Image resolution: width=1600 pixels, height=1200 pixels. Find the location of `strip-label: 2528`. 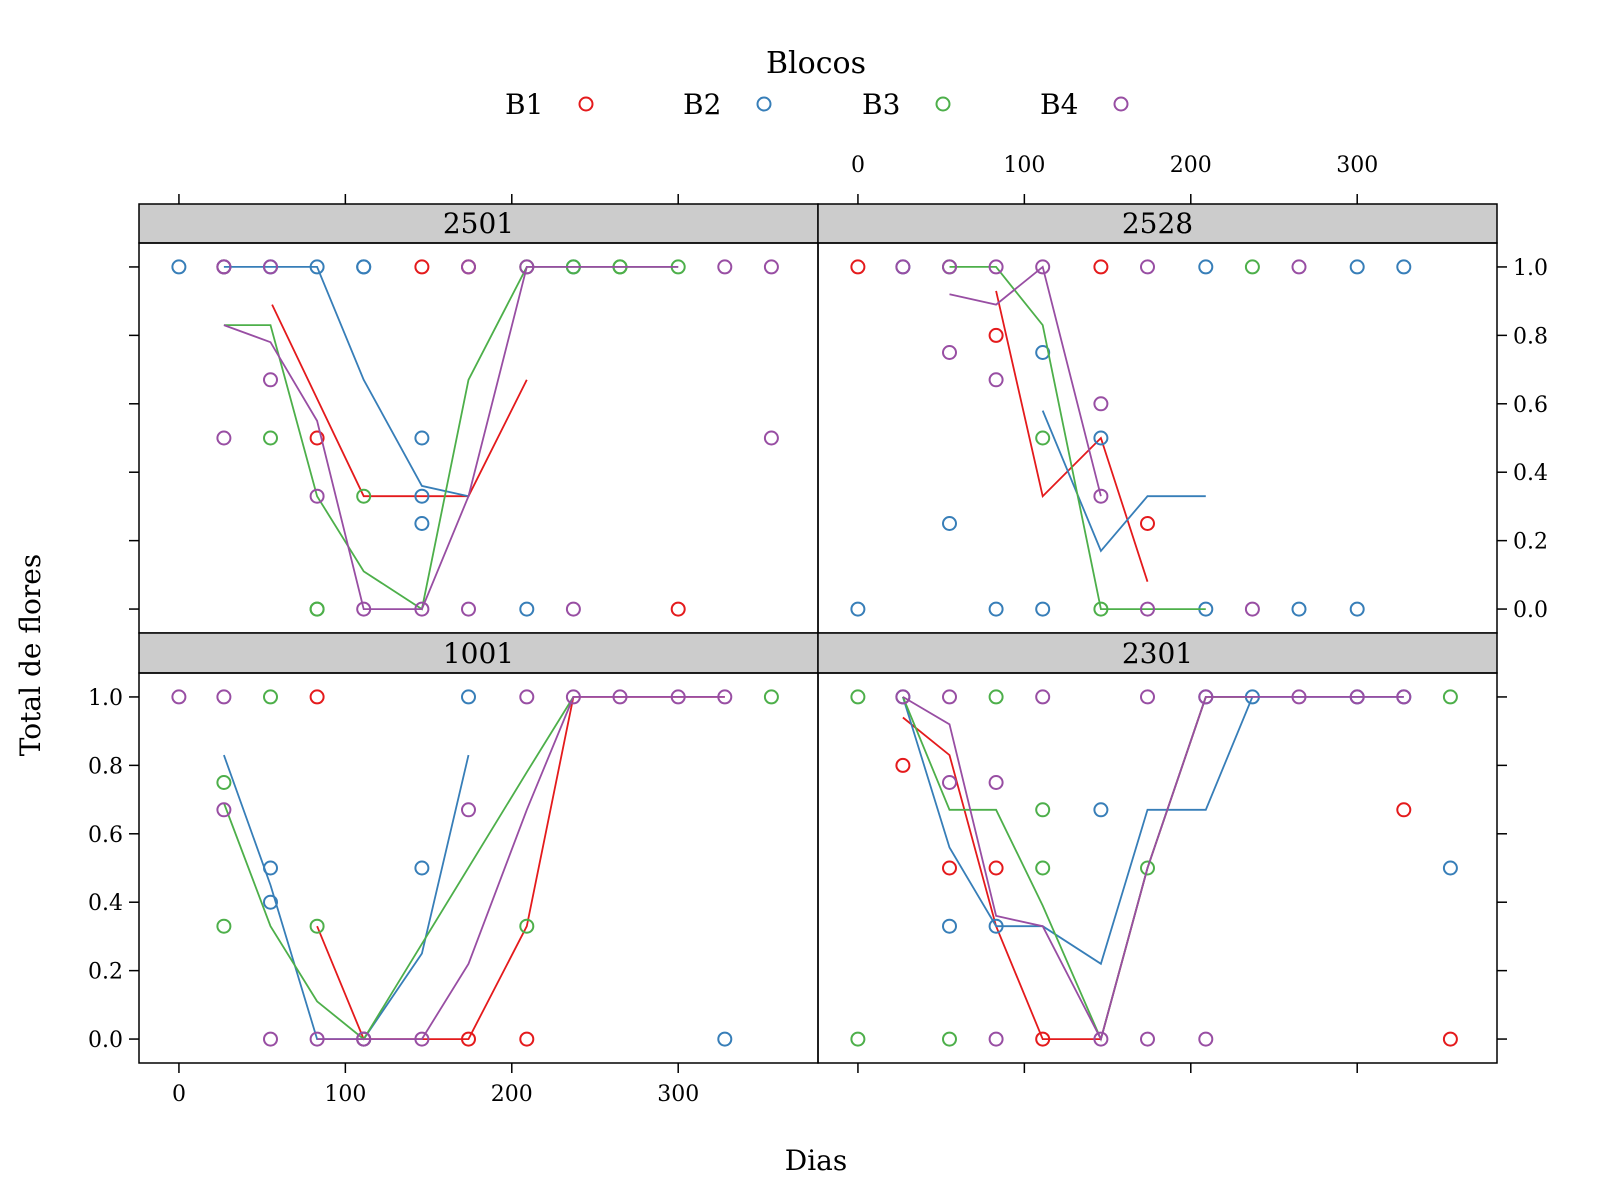

strip-label: 2528 is located at coordinates (1157, 223).